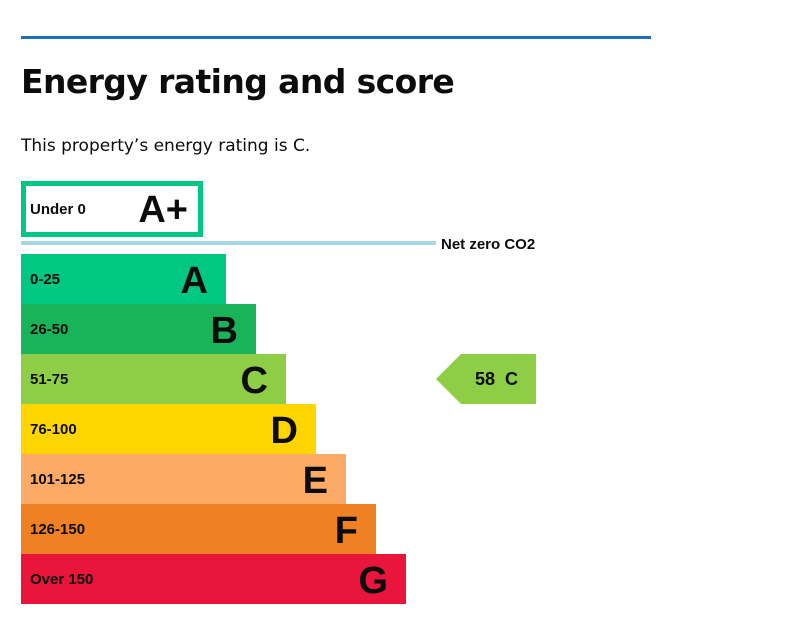 Image resolution: width=800 pixels, height=622 pixels. I want to click on band-c-range: 51-75, so click(49, 379).